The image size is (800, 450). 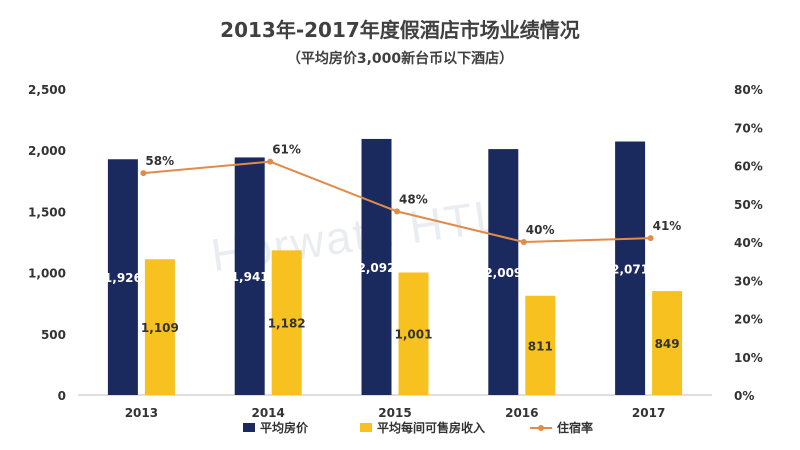 I want to click on occupancy-label: 40%, so click(x=540, y=230).